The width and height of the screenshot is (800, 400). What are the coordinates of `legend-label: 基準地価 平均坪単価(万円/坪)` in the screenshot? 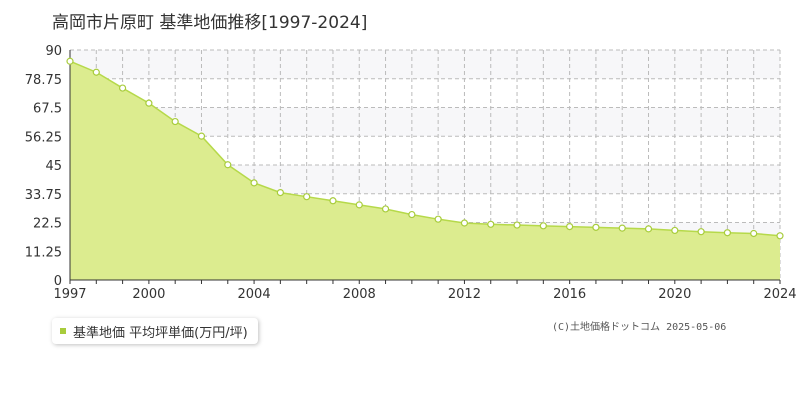 It's located at (160, 333).